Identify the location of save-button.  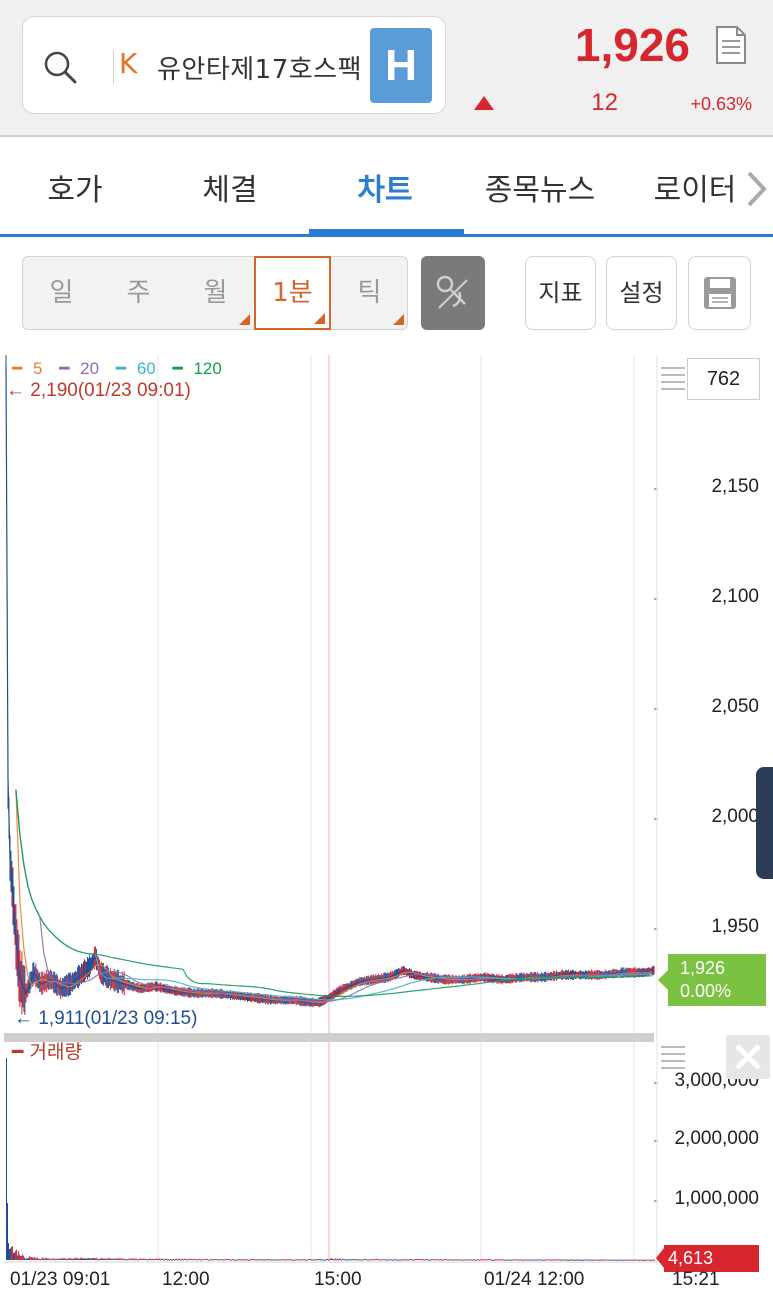
(719, 293).